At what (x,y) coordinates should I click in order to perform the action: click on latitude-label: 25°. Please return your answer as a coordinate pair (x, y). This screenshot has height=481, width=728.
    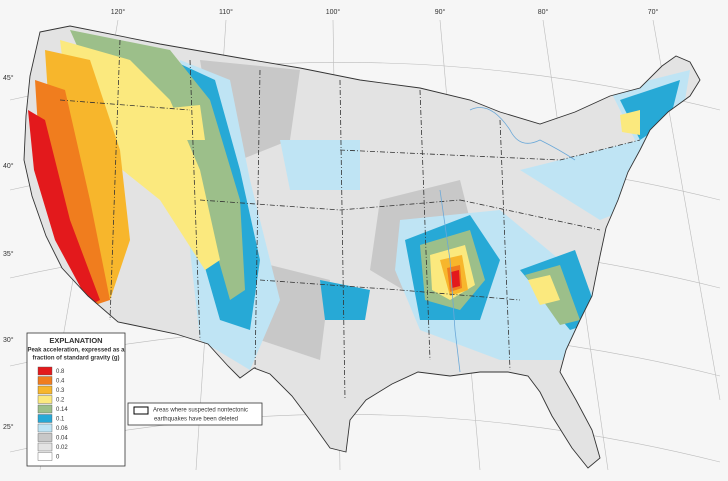
    Looking at the image, I should click on (8, 427).